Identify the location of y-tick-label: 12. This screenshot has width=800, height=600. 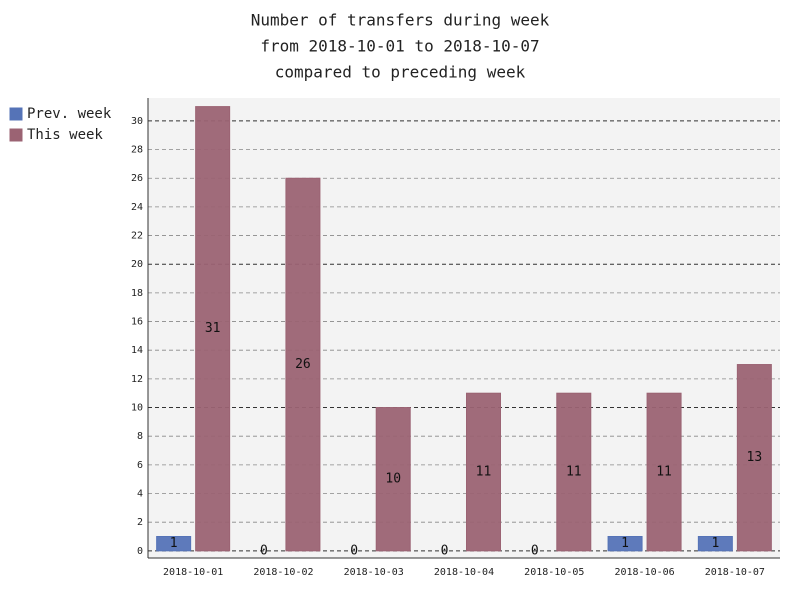
(137, 379).